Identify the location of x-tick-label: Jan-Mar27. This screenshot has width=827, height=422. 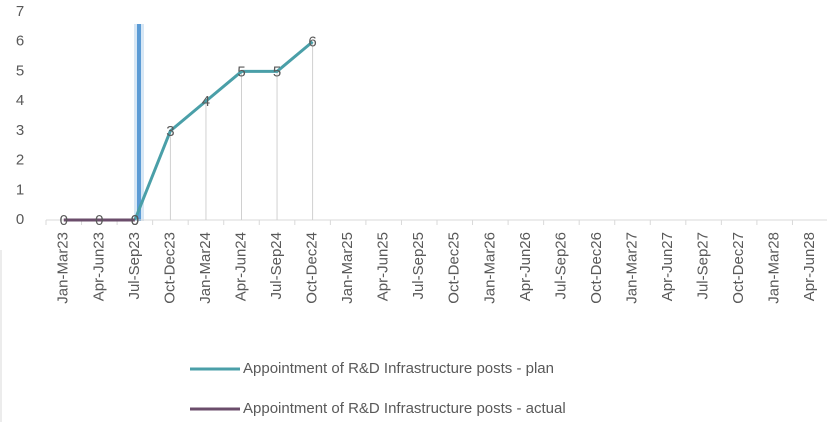
(631, 268).